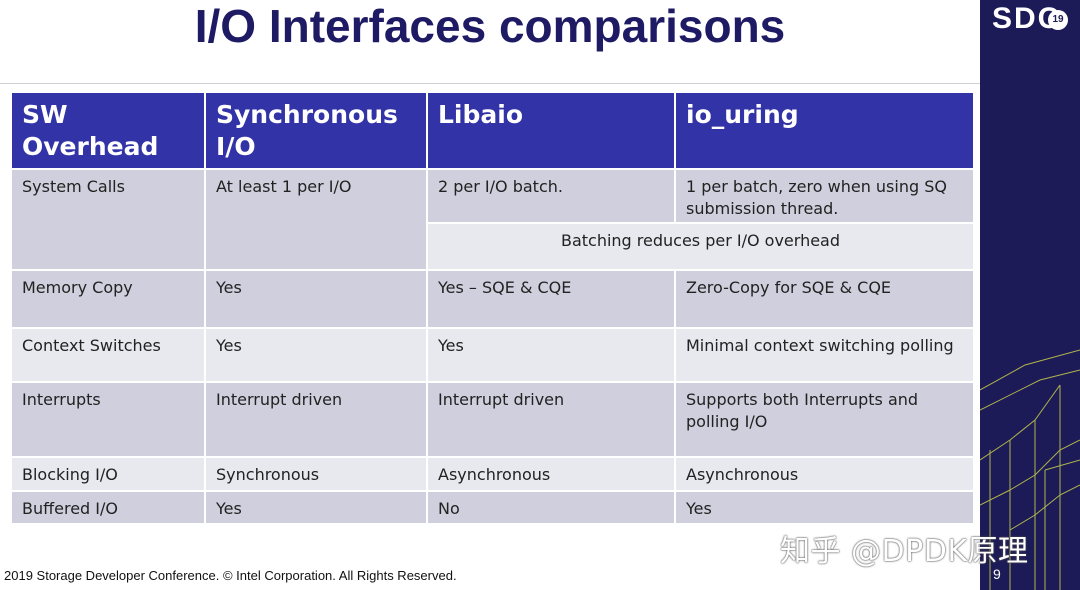  What do you see at coordinates (824, 355) in the screenshot?
I see `cell-context-switches-io-uring: Minimal context switching polling` at bounding box center [824, 355].